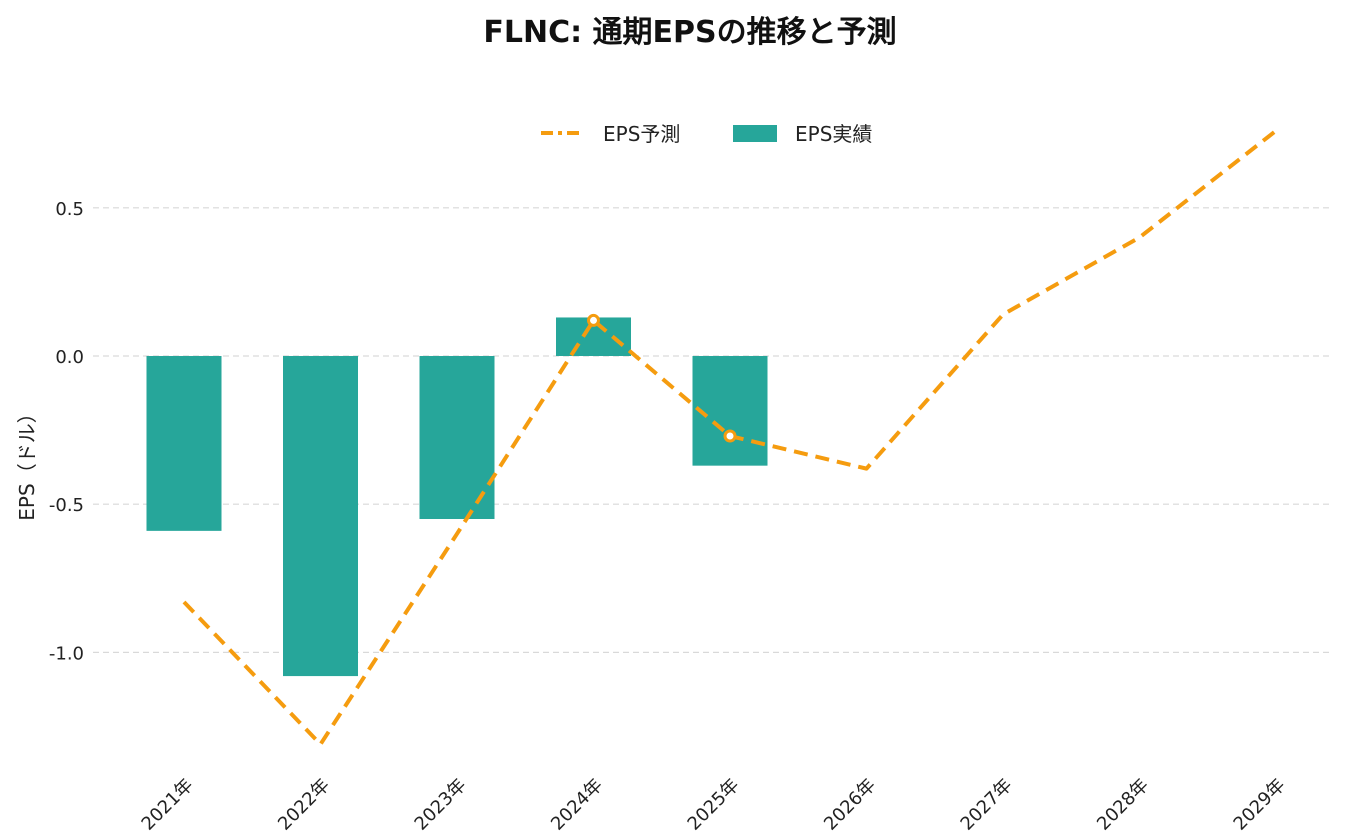  What do you see at coordinates (304, 805) in the screenshot?
I see `x-tick-label: 2022年` at bounding box center [304, 805].